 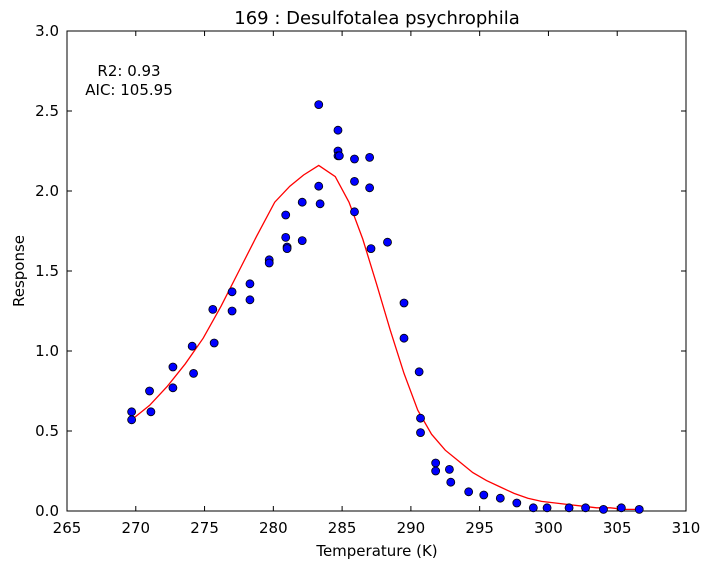 What do you see at coordinates (47, 191) in the screenshot?
I see `y-tick-label: 2.0` at bounding box center [47, 191].